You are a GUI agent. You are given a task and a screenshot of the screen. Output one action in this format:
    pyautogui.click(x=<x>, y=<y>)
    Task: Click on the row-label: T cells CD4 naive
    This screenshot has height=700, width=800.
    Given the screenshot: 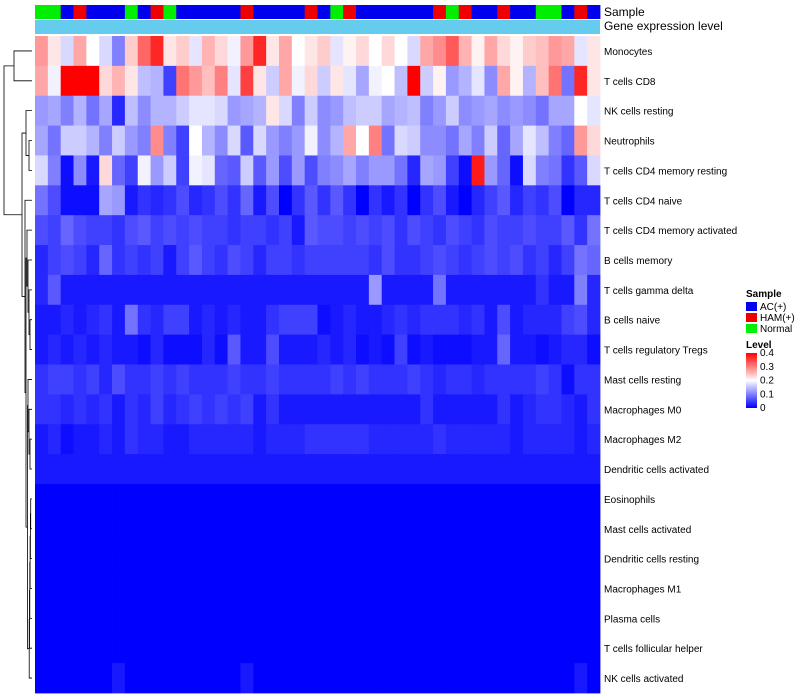 What is the action you would take?
    pyautogui.click(x=643, y=201)
    